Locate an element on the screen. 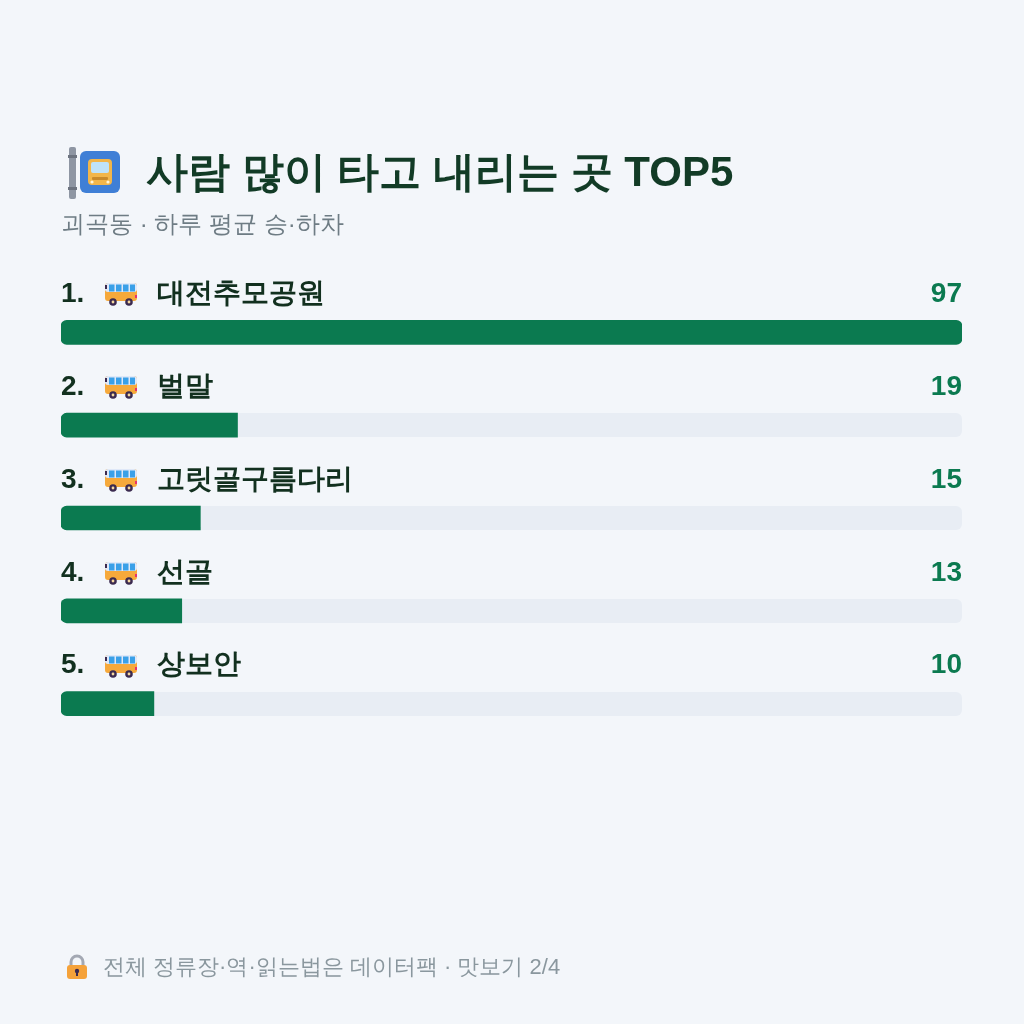 Image resolution: width=1024 pixels, height=1024 pixels. data-label: 13 is located at coordinates (946, 571).